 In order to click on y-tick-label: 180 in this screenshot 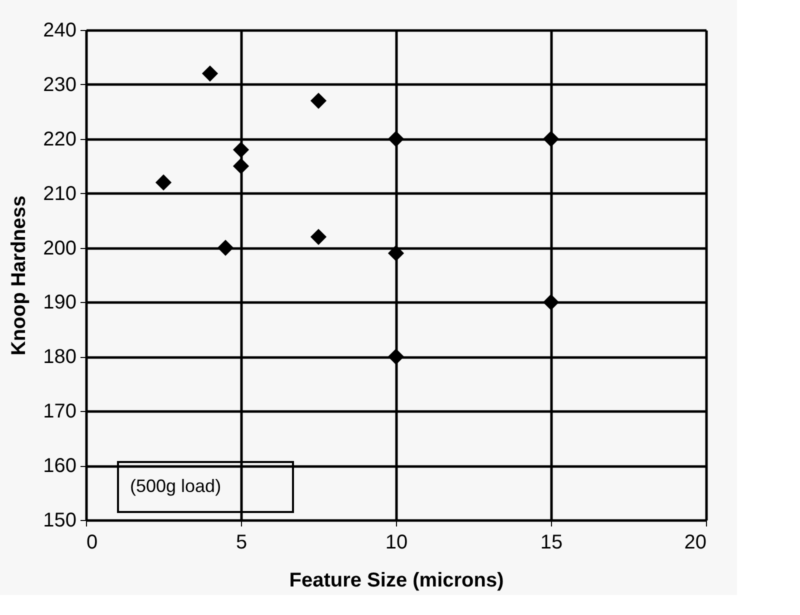, I will do `click(59, 357)`.